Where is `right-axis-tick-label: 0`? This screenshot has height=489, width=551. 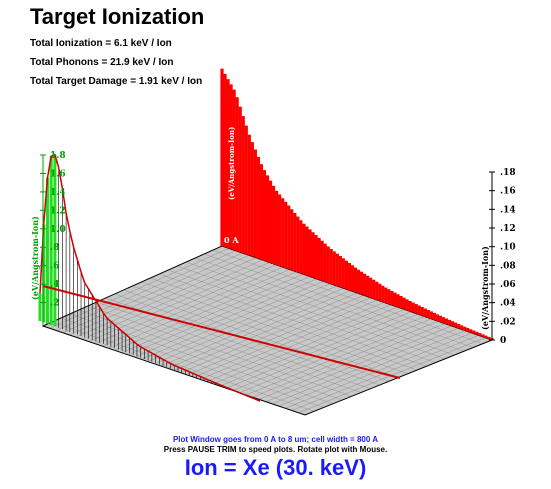
right-axis-tick-label: 0 is located at coordinates (503, 341).